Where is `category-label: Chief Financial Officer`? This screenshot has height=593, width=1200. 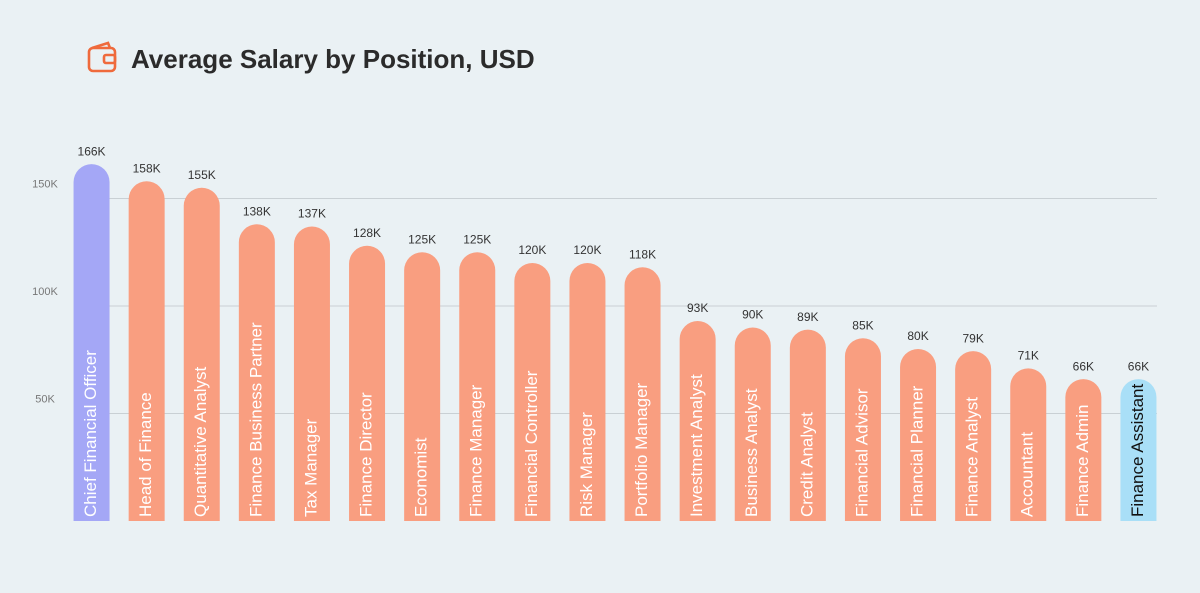
category-label: Chief Financial Officer is located at coordinates (90, 433).